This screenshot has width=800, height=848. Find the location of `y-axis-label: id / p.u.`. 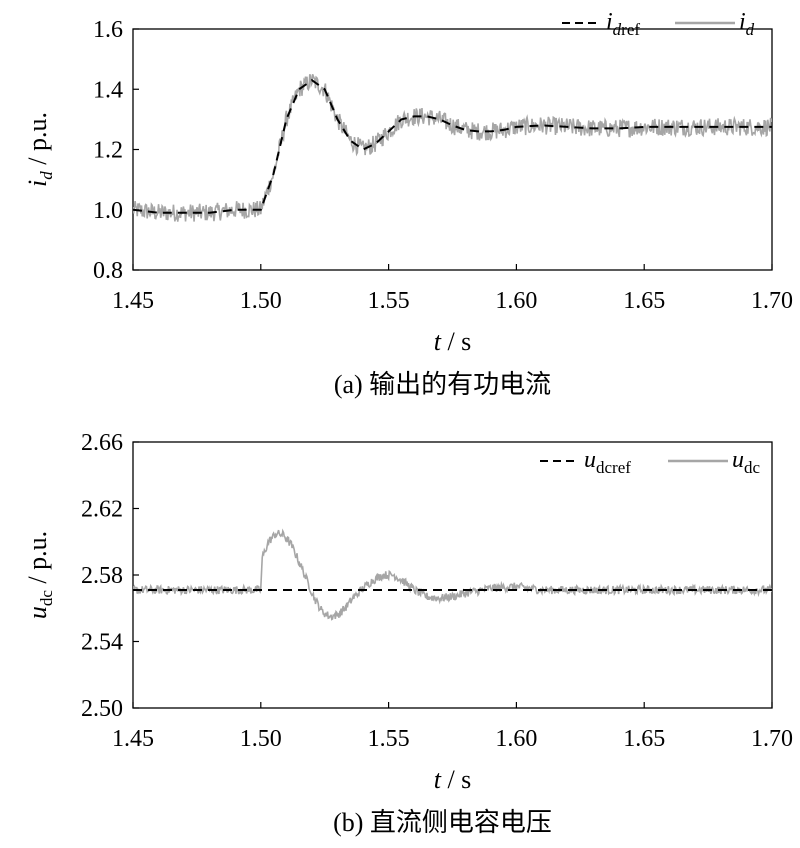

y-axis-label: id / p.u. is located at coordinates (39, 149).